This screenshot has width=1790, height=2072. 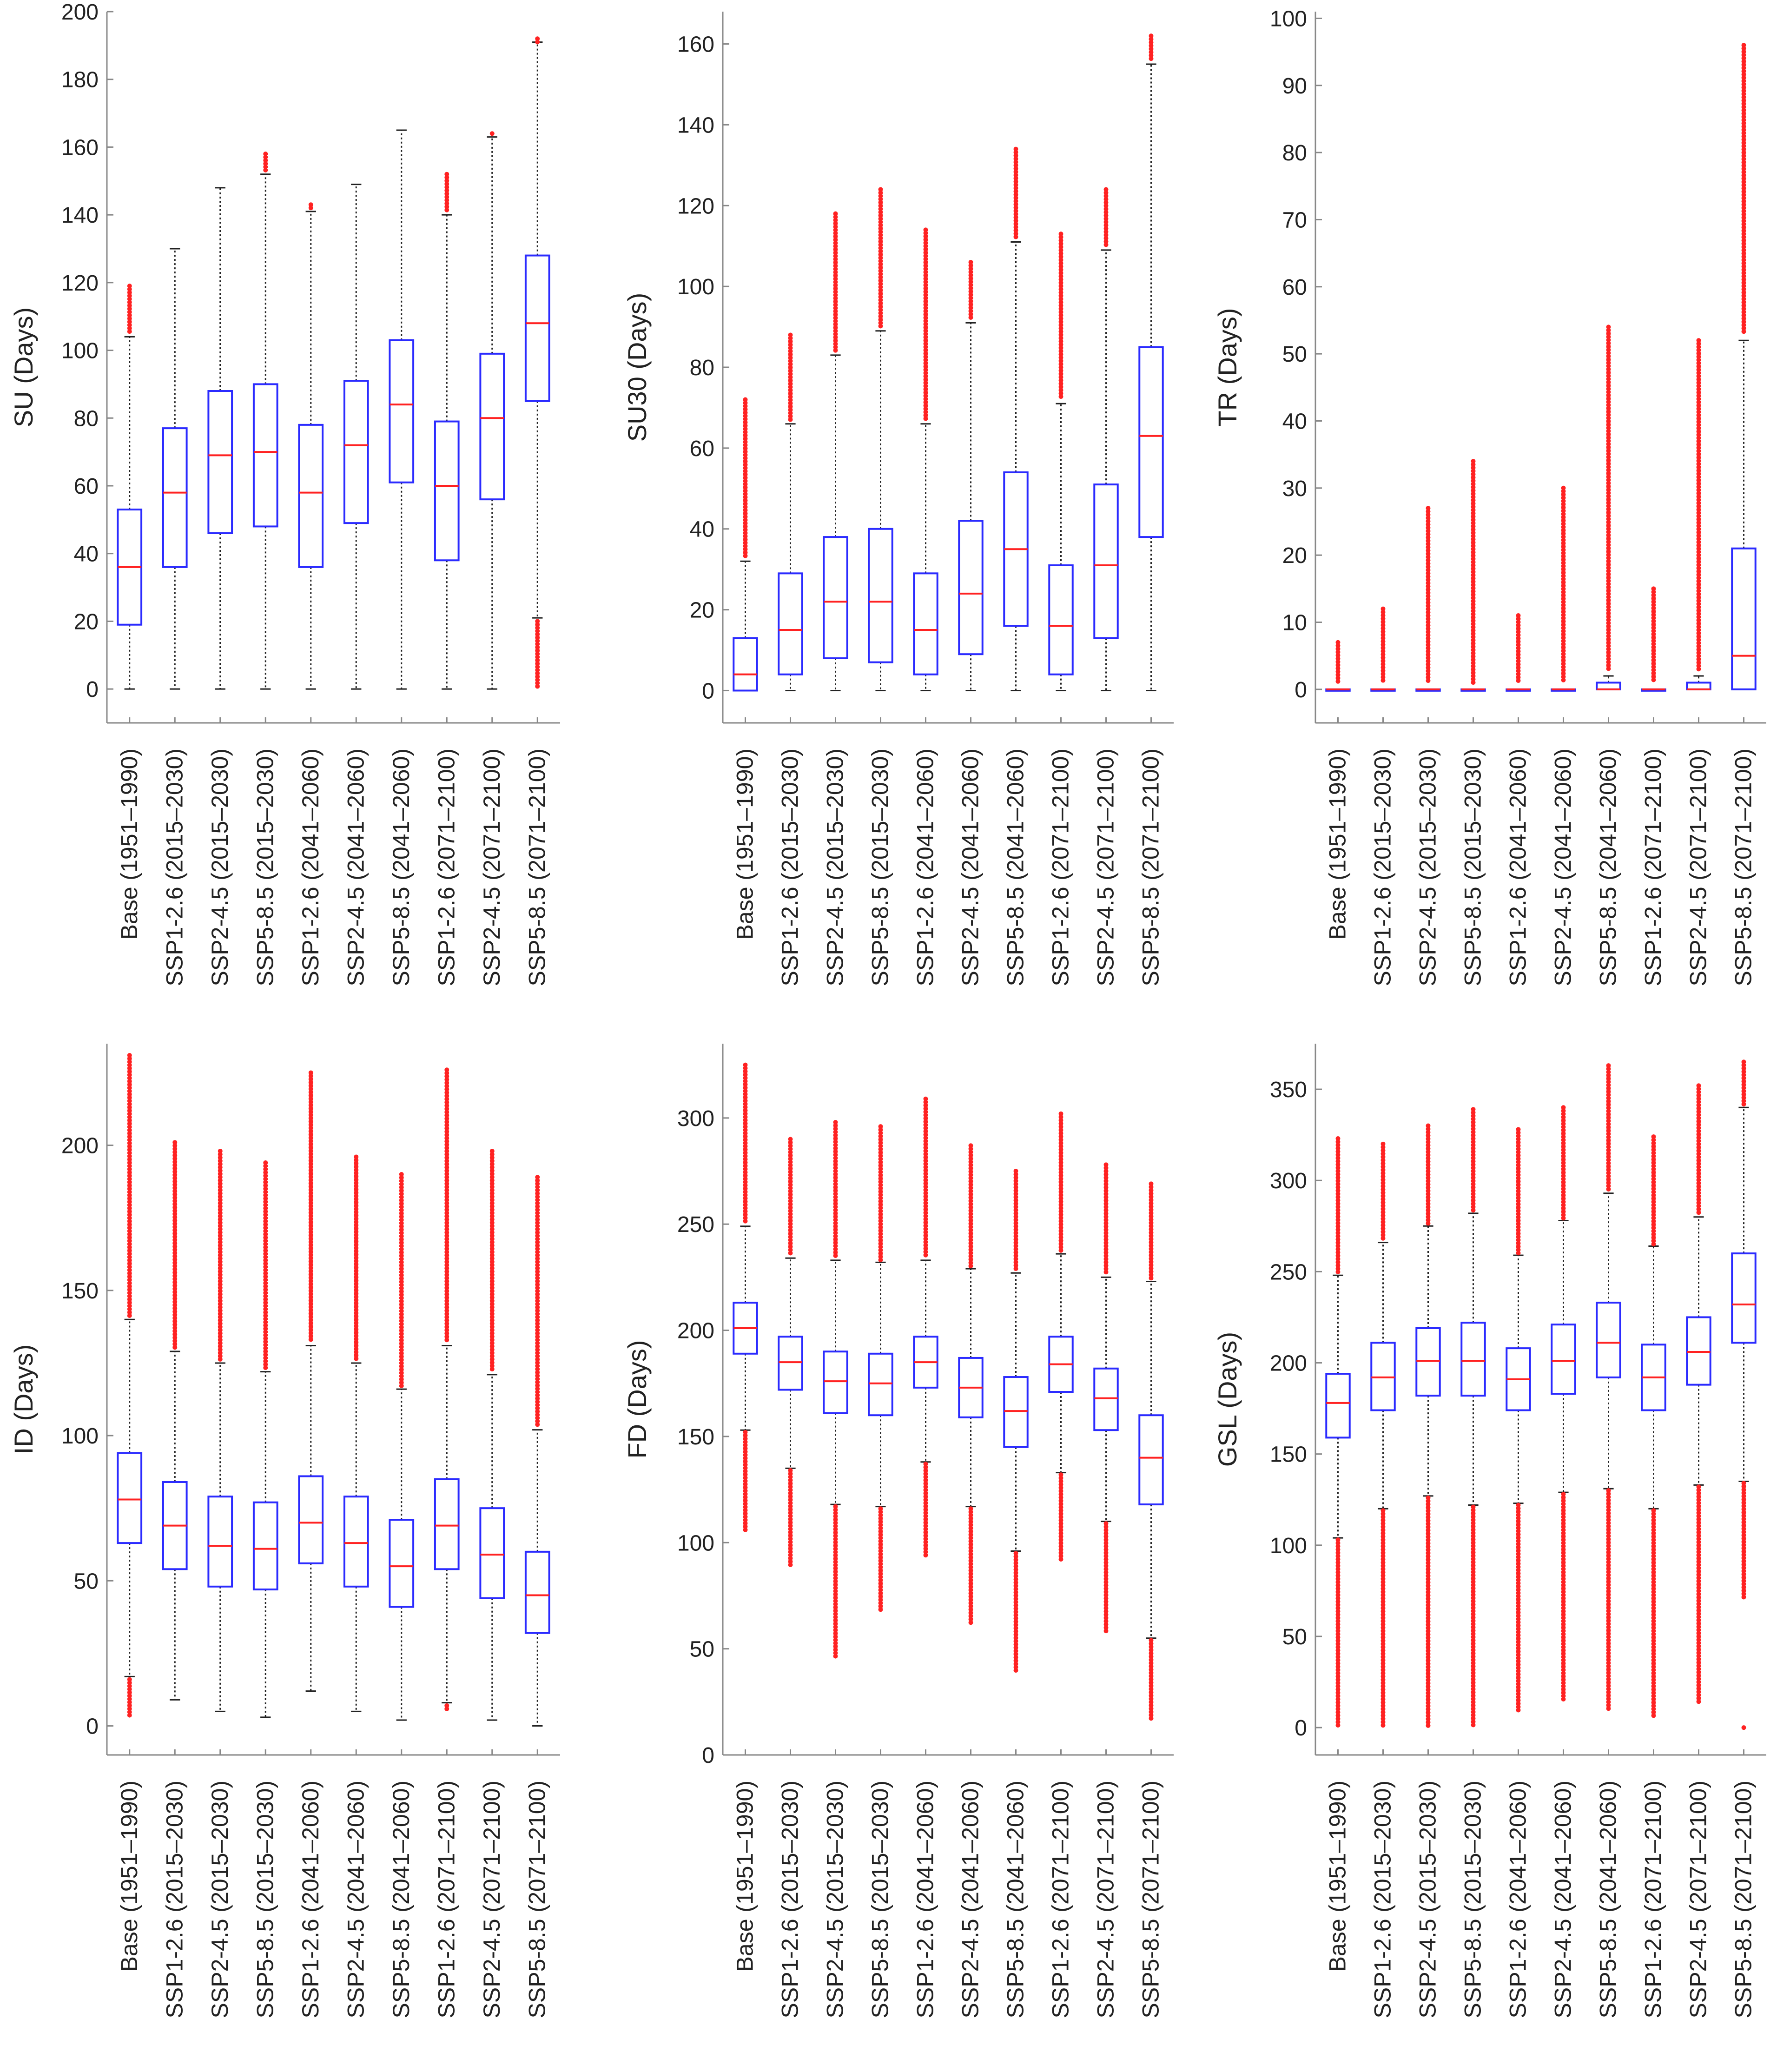 I want to click on x-tick-label: SSP1-2.6 (2071–2100), so click(x=446, y=867).